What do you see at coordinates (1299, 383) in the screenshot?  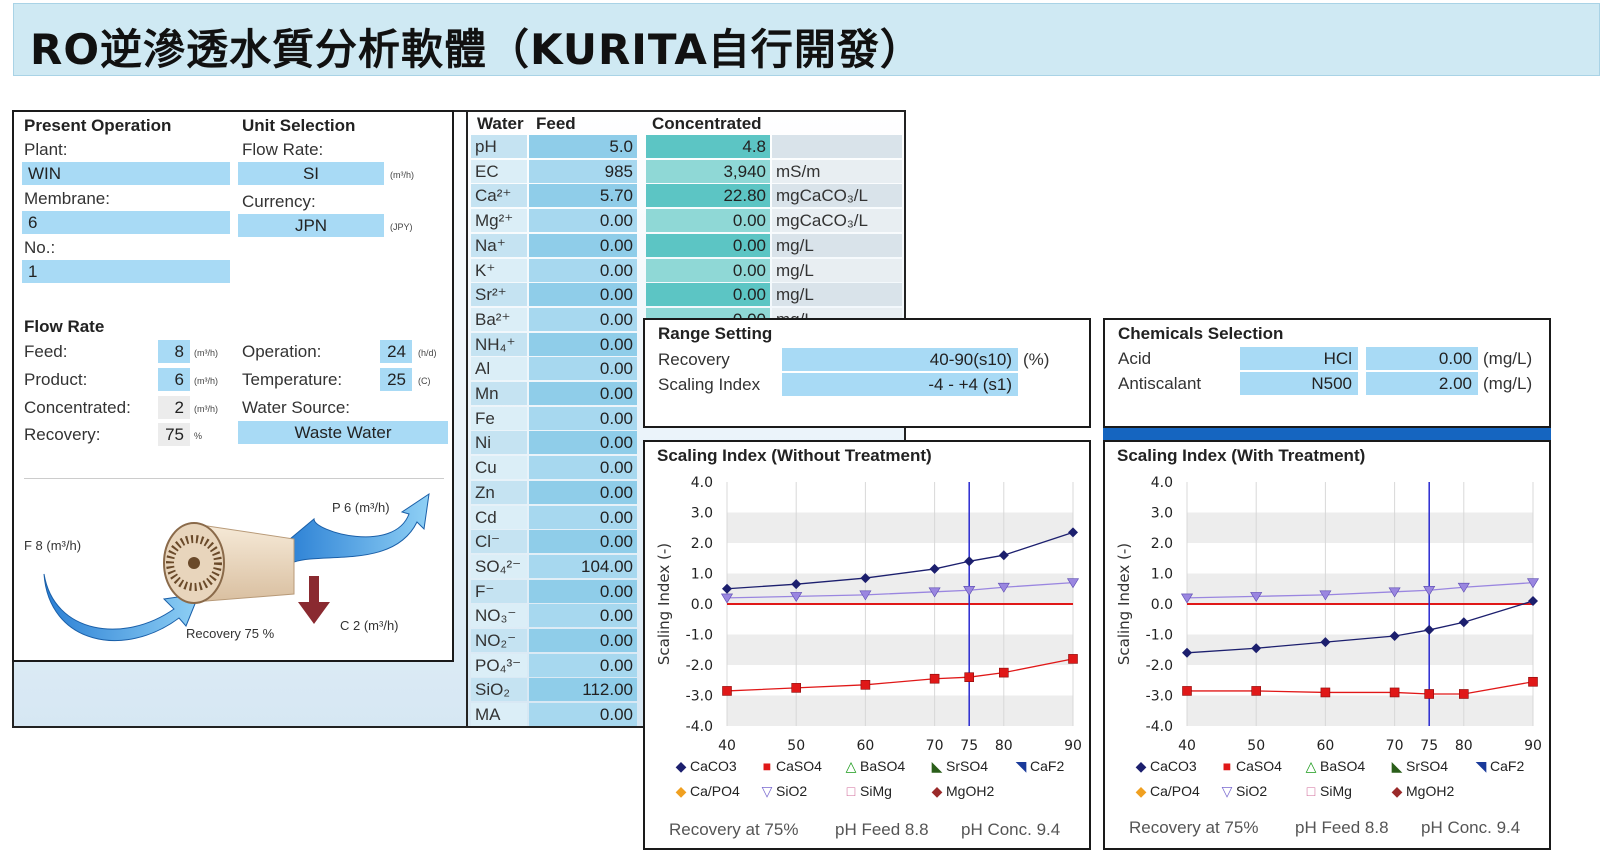 I see `antiscalant-select: N500` at bounding box center [1299, 383].